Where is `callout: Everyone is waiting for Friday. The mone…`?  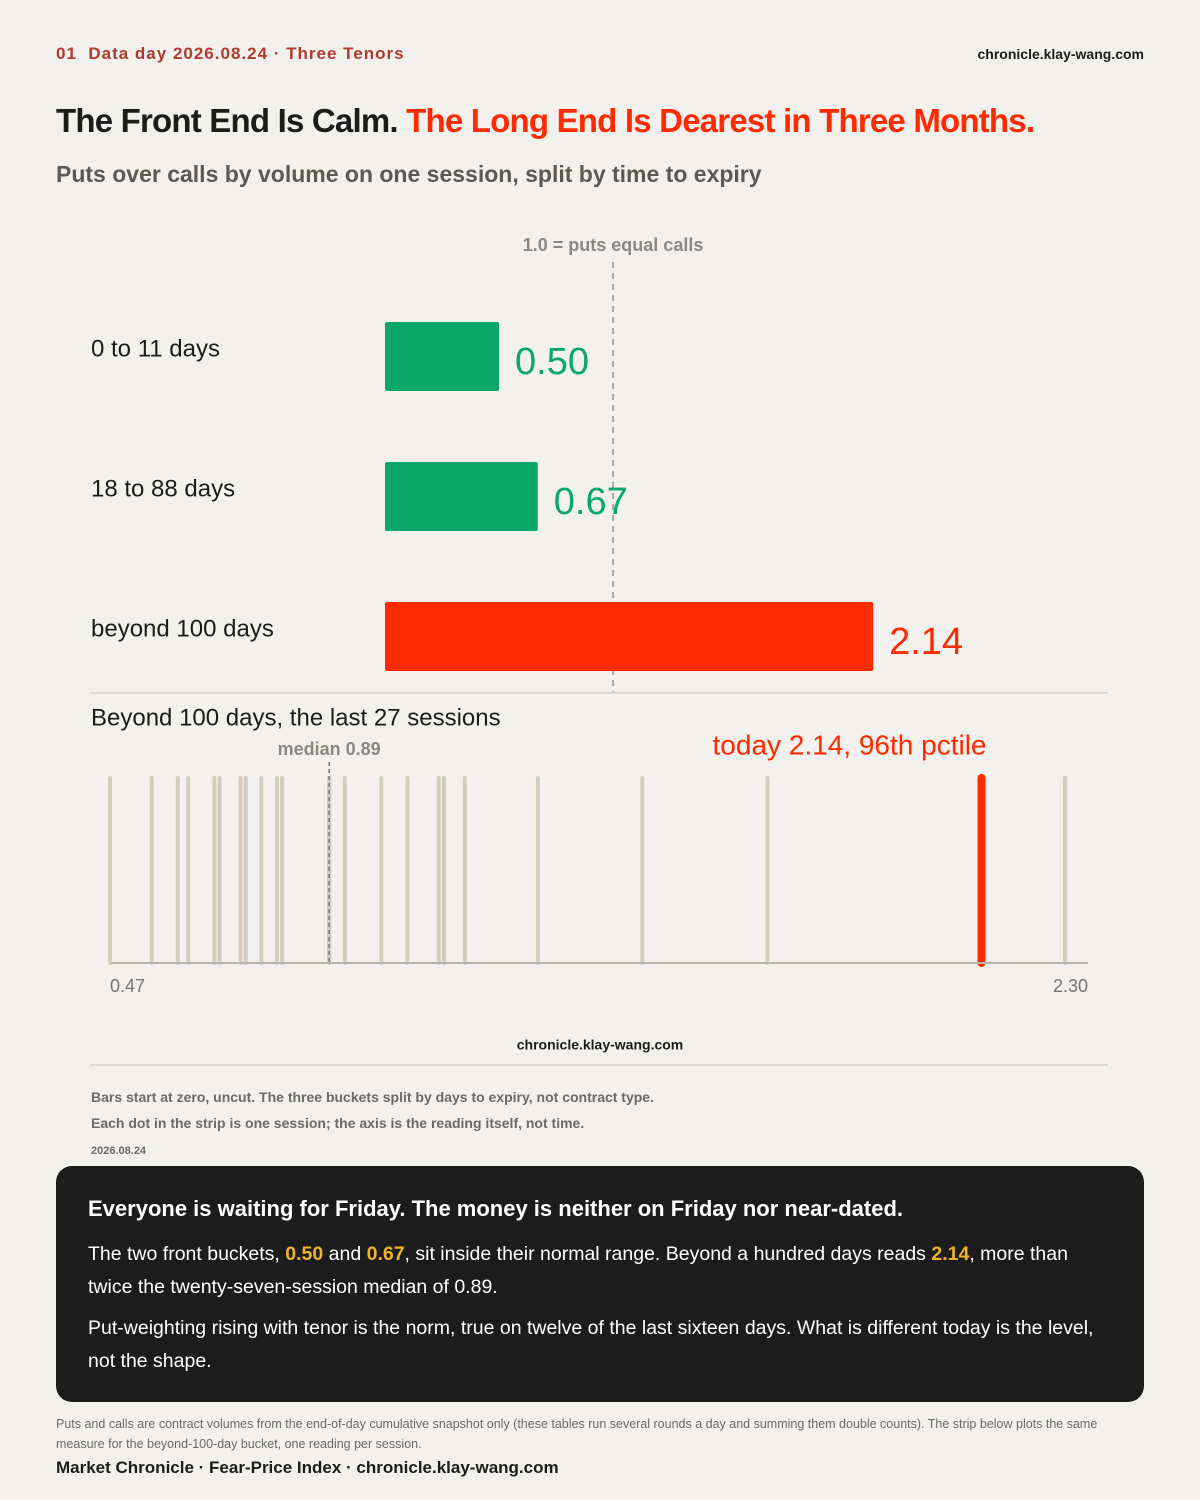 callout: Everyone is waiting for Friday. The mone… is located at coordinates (600, 1284).